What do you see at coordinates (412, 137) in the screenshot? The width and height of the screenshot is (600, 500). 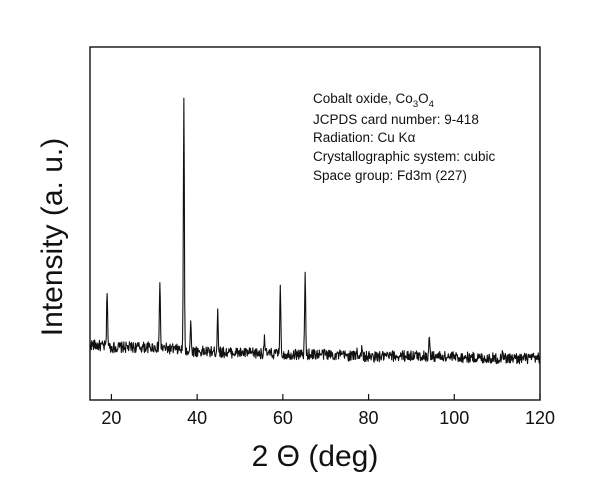 I see `annotation-radiation-symbol: α` at bounding box center [412, 137].